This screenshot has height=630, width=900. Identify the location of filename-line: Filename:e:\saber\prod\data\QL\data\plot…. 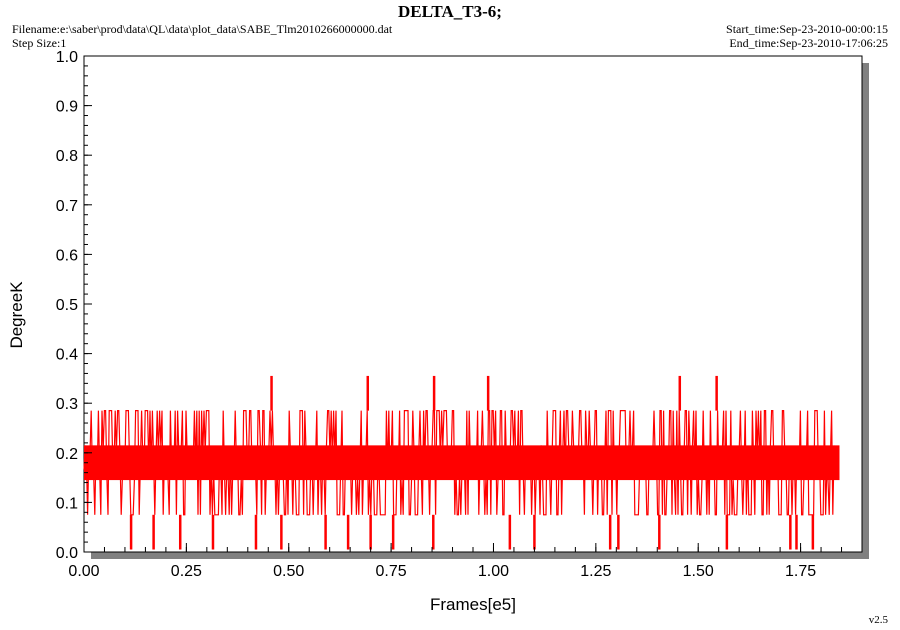
(202, 29).